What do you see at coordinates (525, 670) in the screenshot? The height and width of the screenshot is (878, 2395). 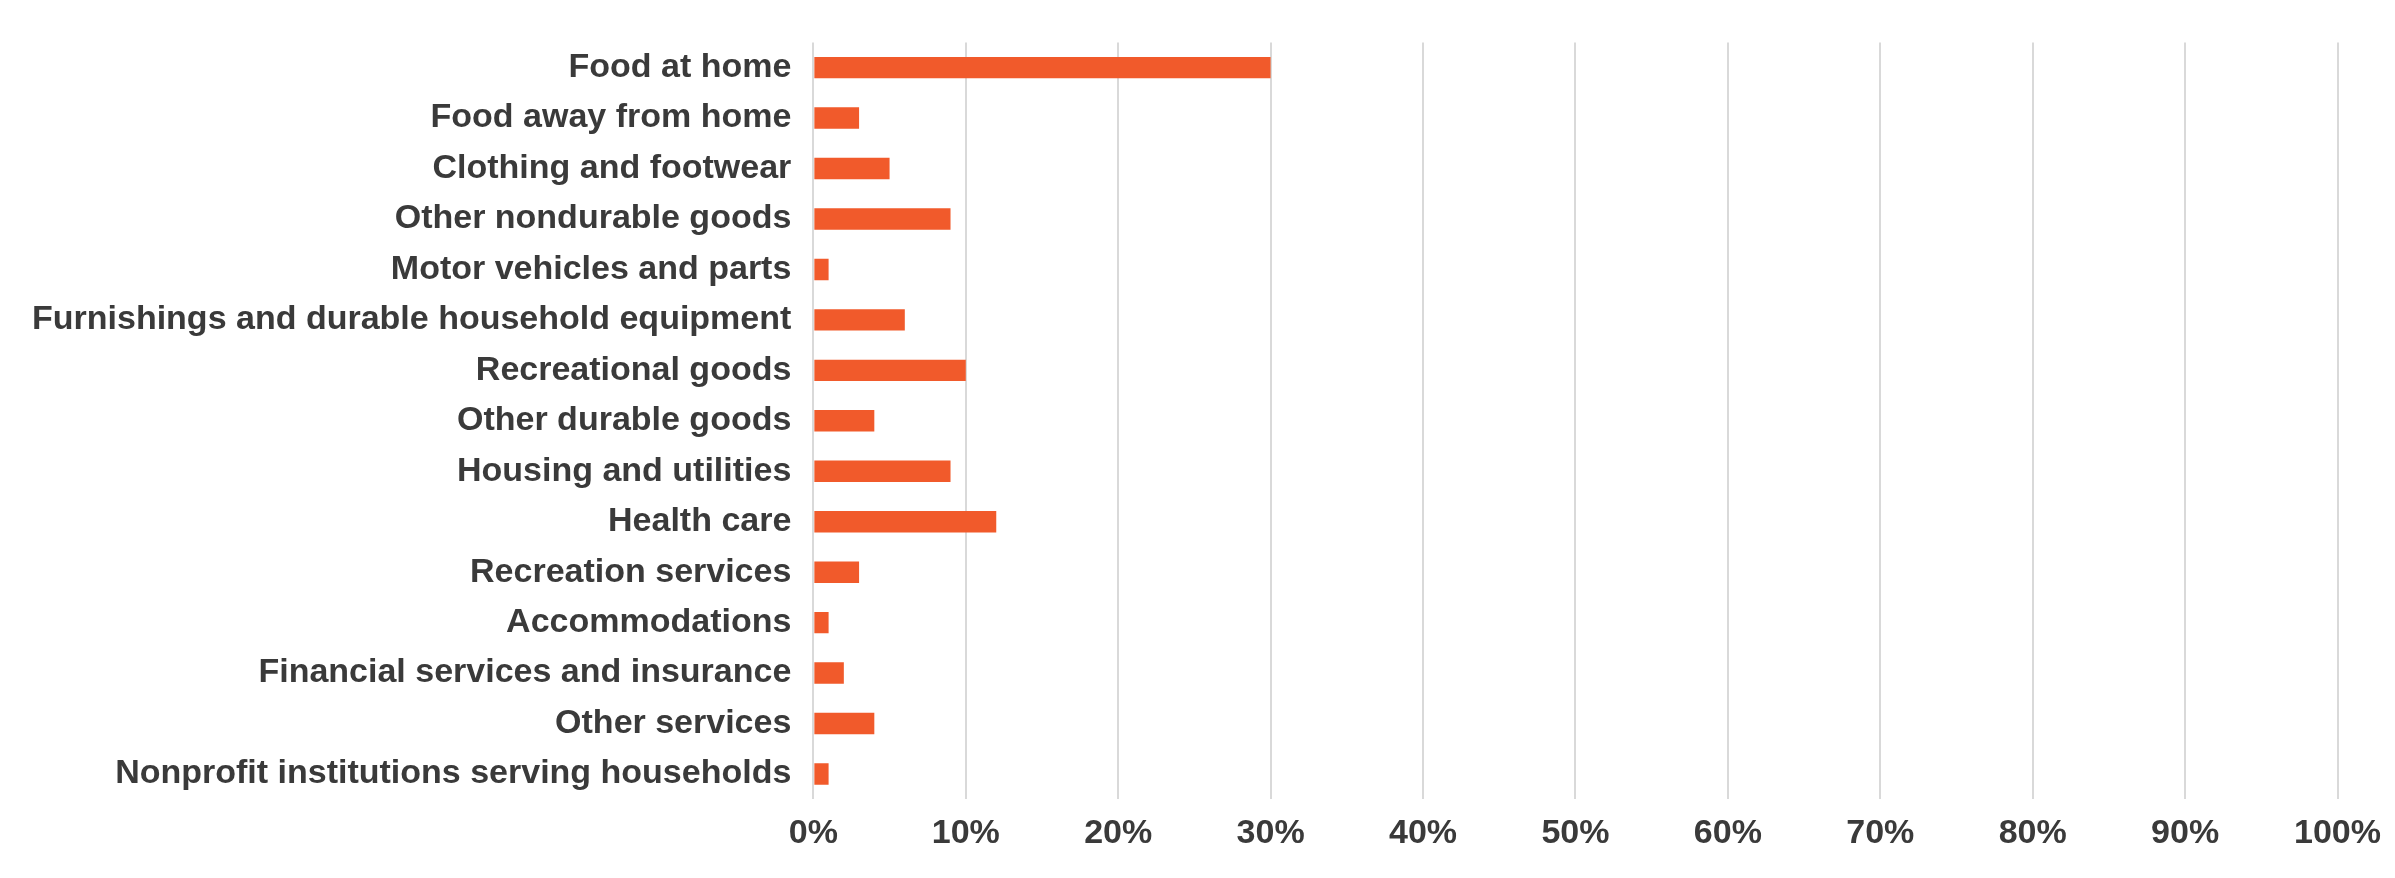 I see `y-tick-label: Financial services and insurance` at bounding box center [525, 670].